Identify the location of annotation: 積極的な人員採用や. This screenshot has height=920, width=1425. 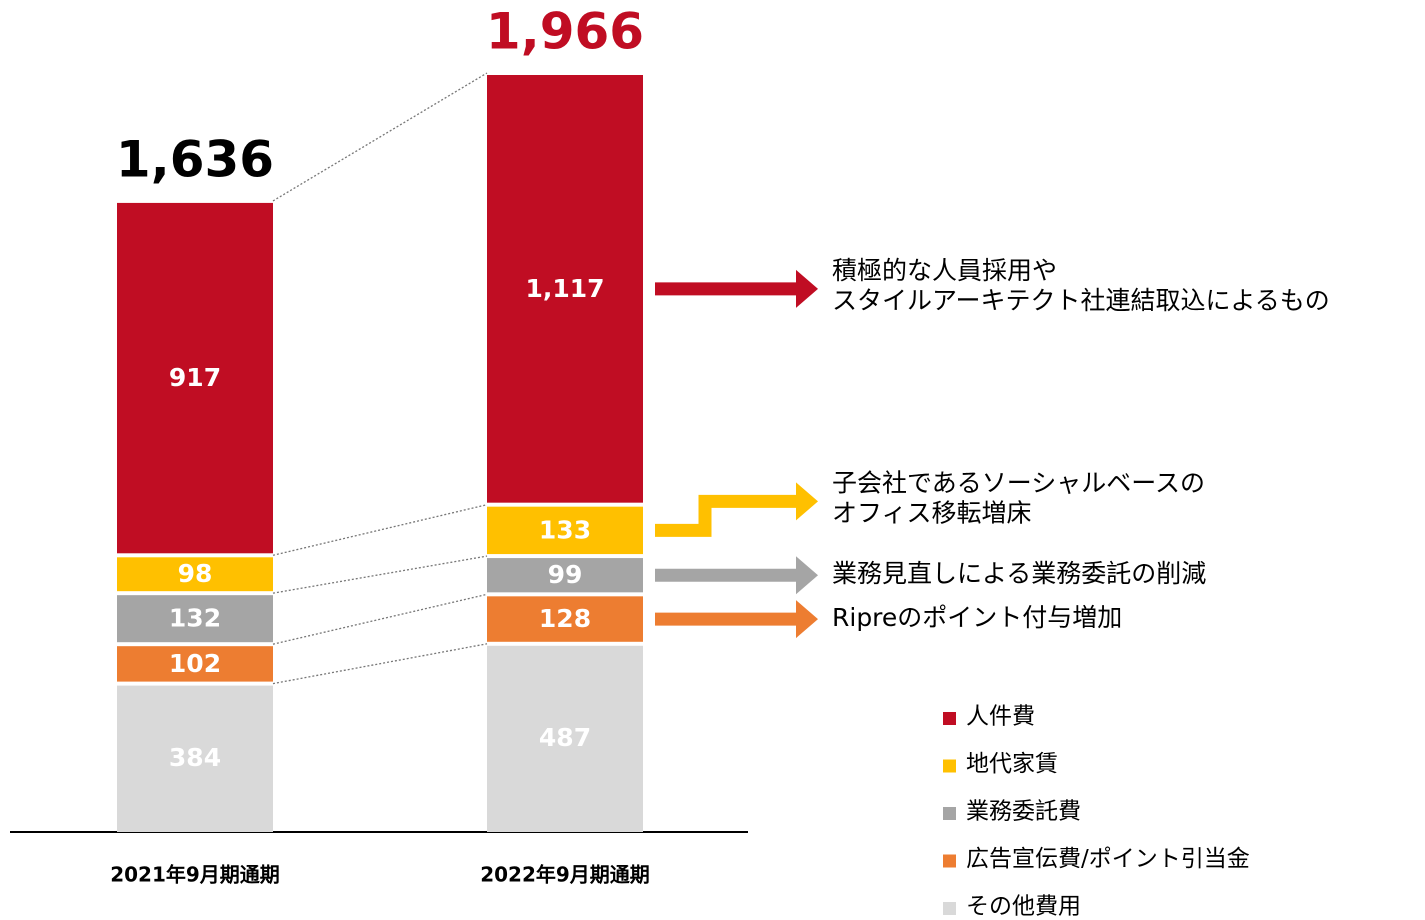
(944, 270).